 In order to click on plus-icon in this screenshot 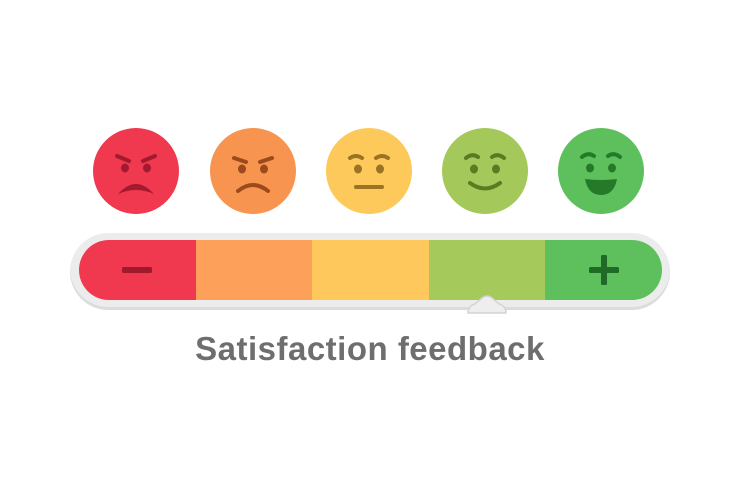, I will do `click(603, 270)`.